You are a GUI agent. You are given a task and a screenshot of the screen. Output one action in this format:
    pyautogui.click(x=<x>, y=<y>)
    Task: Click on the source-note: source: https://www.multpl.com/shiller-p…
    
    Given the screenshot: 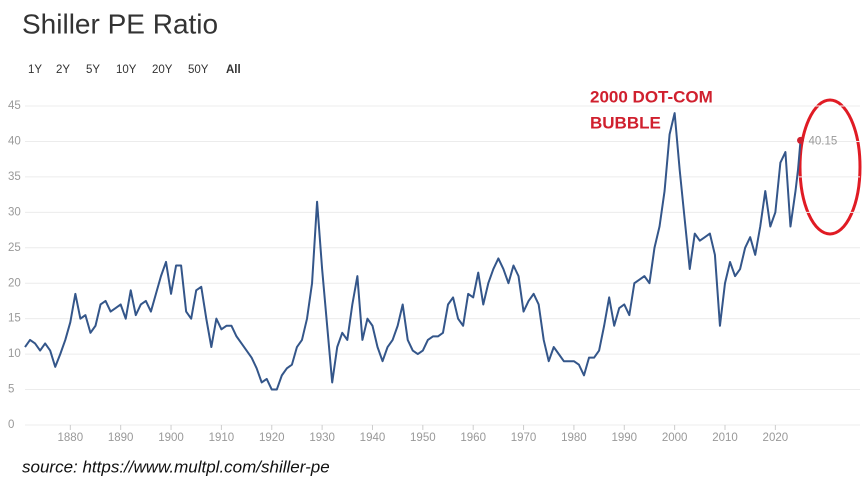 What is the action you would take?
    pyautogui.click(x=176, y=466)
    